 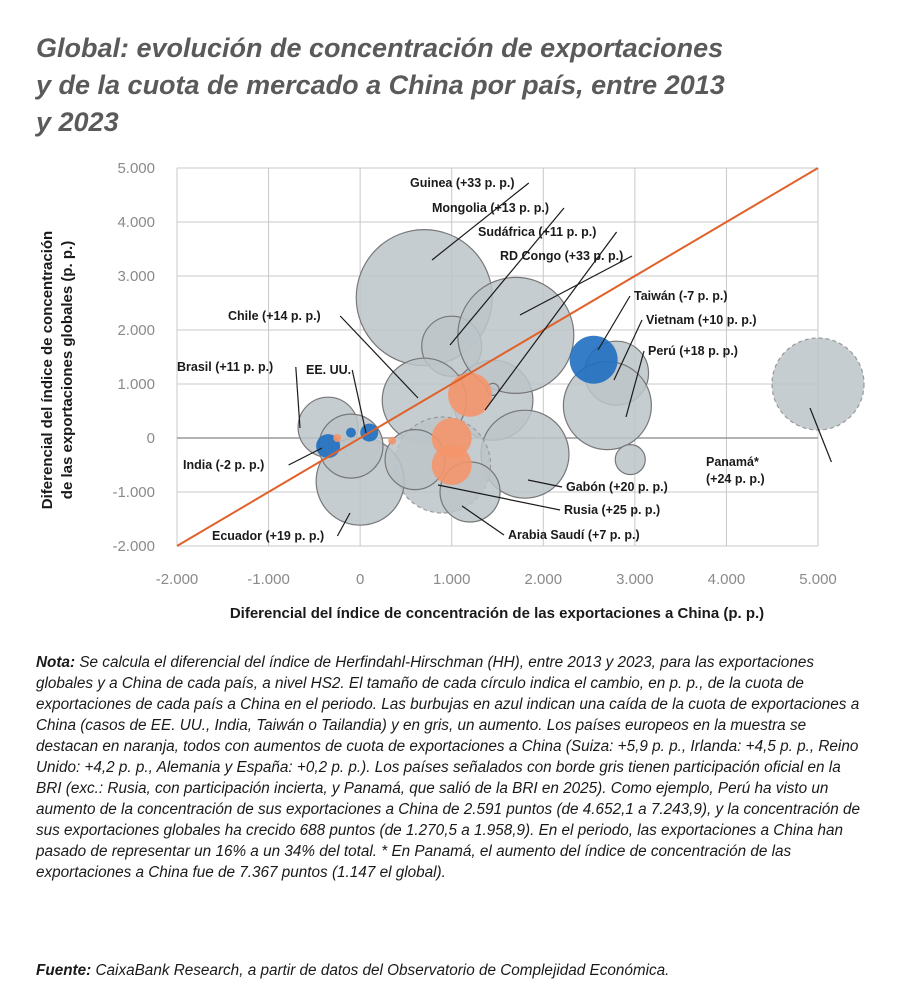 What do you see at coordinates (136, 168) in the screenshot?
I see `y-tick-label: 5.000` at bounding box center [136, 168].